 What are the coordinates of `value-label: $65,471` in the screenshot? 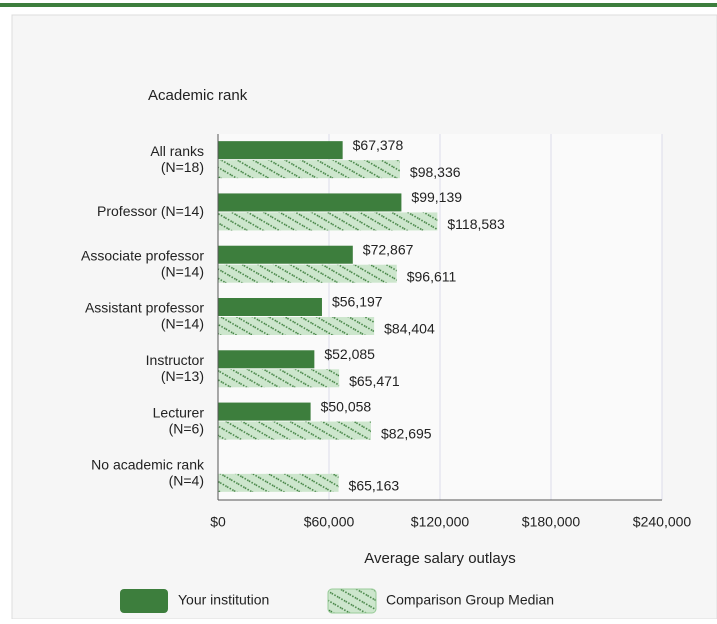 It's located at (374, 381).